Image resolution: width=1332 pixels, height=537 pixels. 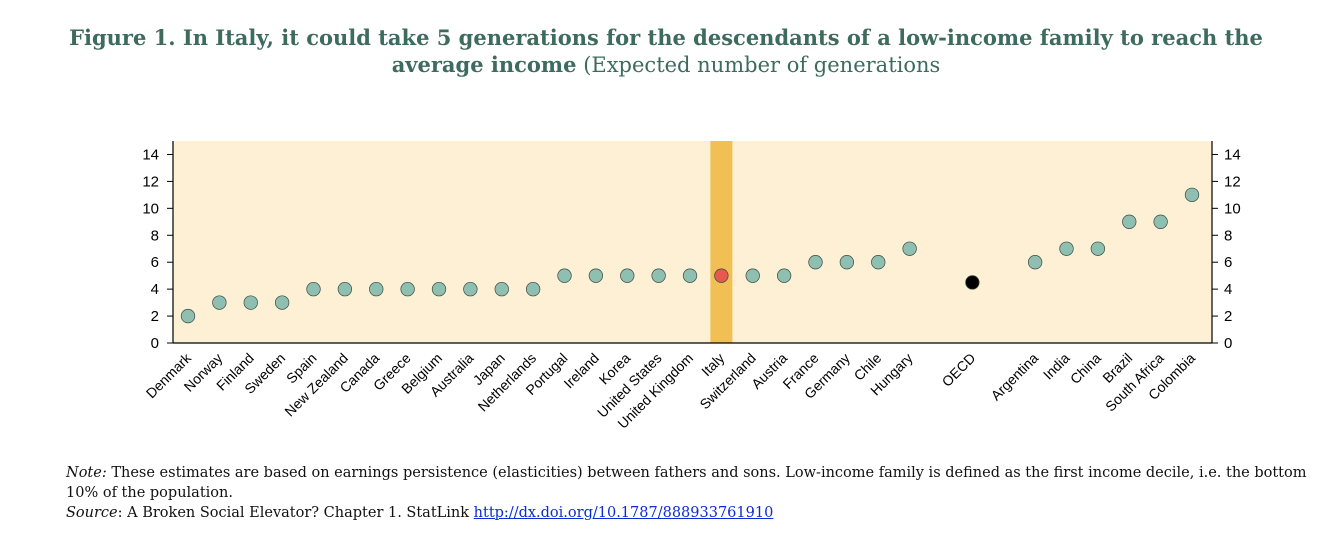 I want to click on statlink-link: http://dx.doi.org/10.1787/888933761910, so click(x=623, y=513).